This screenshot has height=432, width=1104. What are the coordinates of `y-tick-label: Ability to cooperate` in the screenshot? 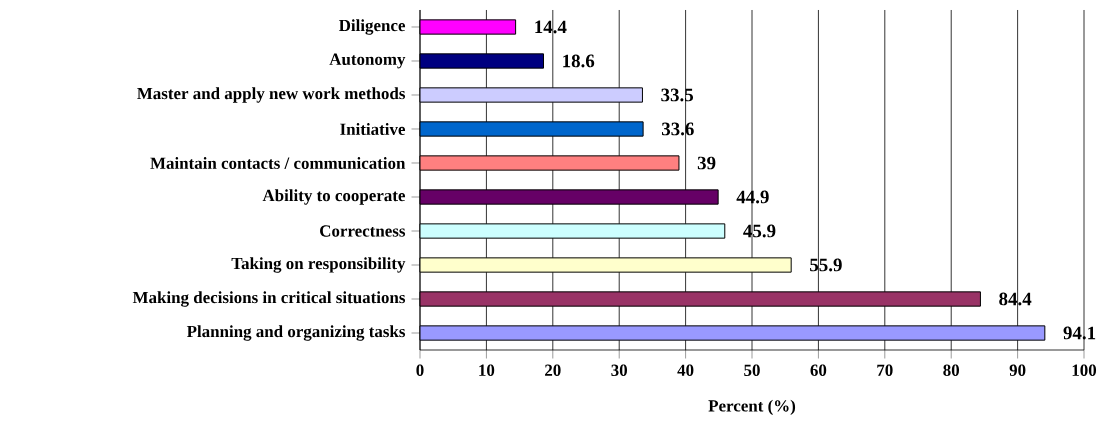 It's located at (334, 197).